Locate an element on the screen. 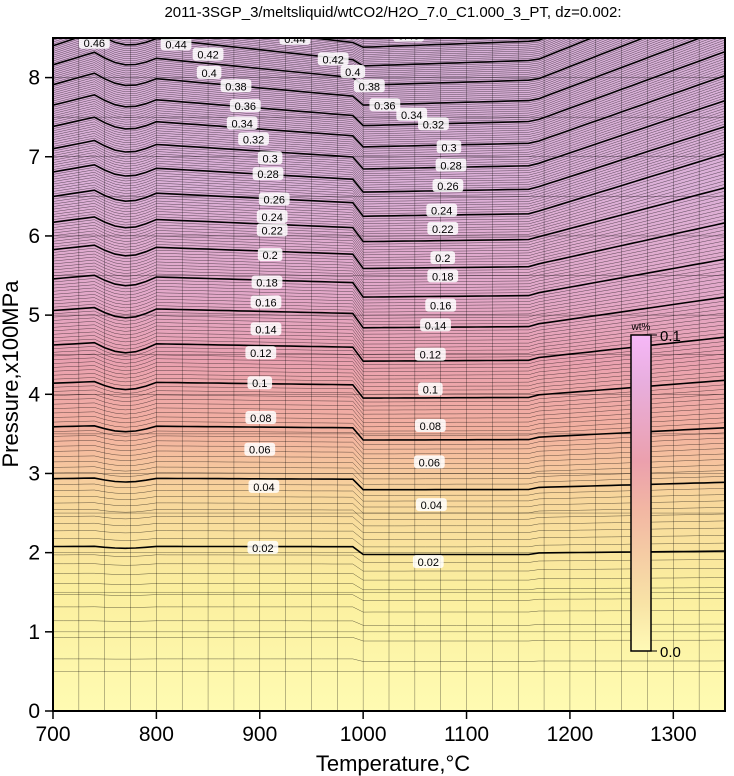  contour-label-text: 0.12 is located at coordinates (430, 356).